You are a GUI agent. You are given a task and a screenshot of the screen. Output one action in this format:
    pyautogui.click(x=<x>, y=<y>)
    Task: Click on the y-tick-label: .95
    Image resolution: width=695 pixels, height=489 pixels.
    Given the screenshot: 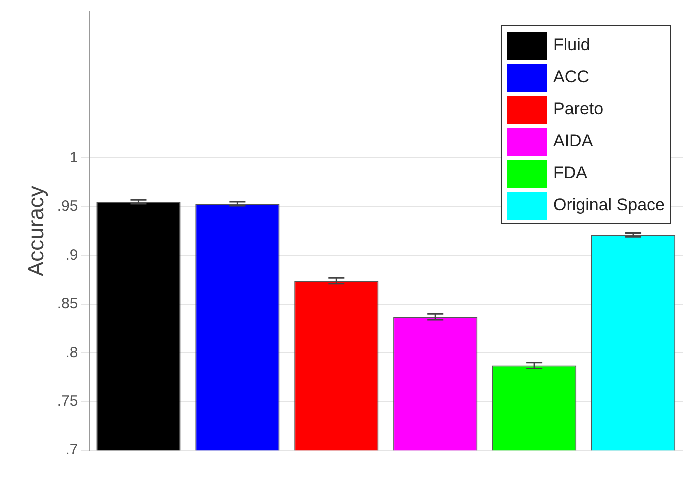 What is the action you would take?
    pyautogui.click(x=67, y=207)
    